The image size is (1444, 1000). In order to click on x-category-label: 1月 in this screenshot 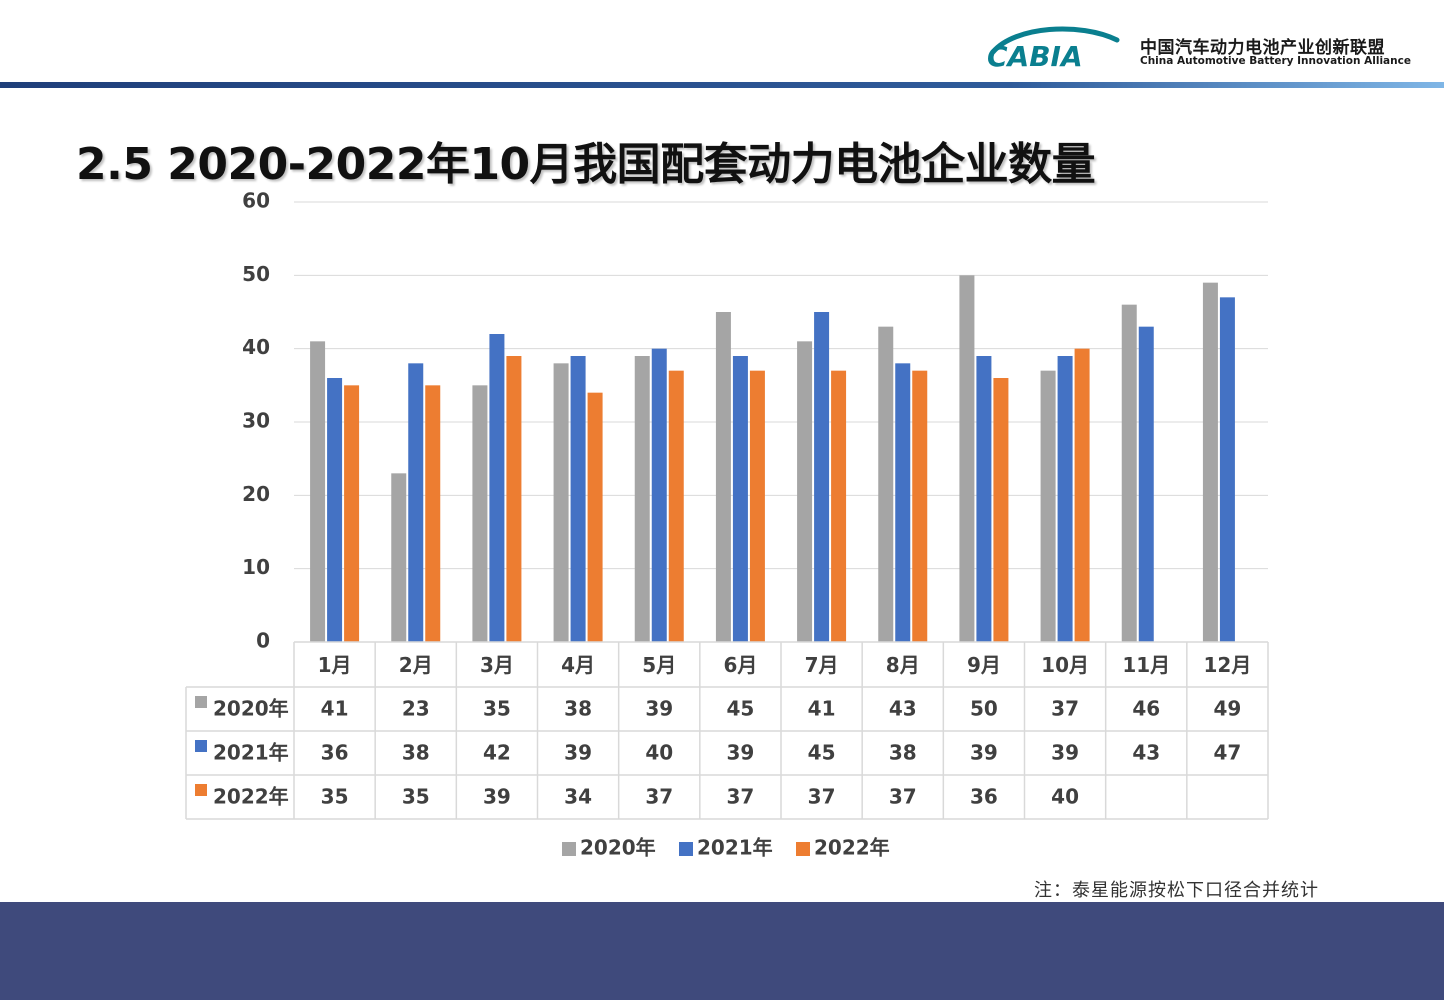, I will do `click(335, 665)`.